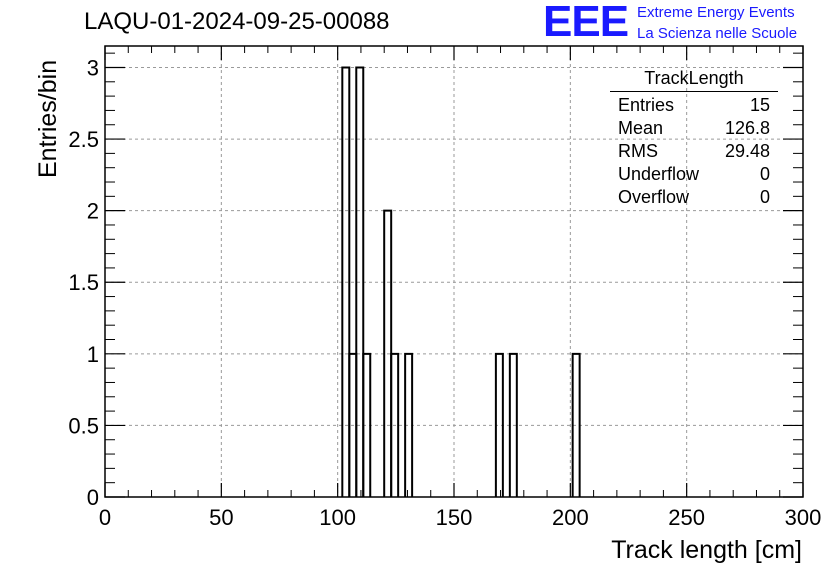 Image resolution: width=836 pixels, height=572 pixels. I want to click on stats-row-mean: Mean 126.8, so click(694, 128).